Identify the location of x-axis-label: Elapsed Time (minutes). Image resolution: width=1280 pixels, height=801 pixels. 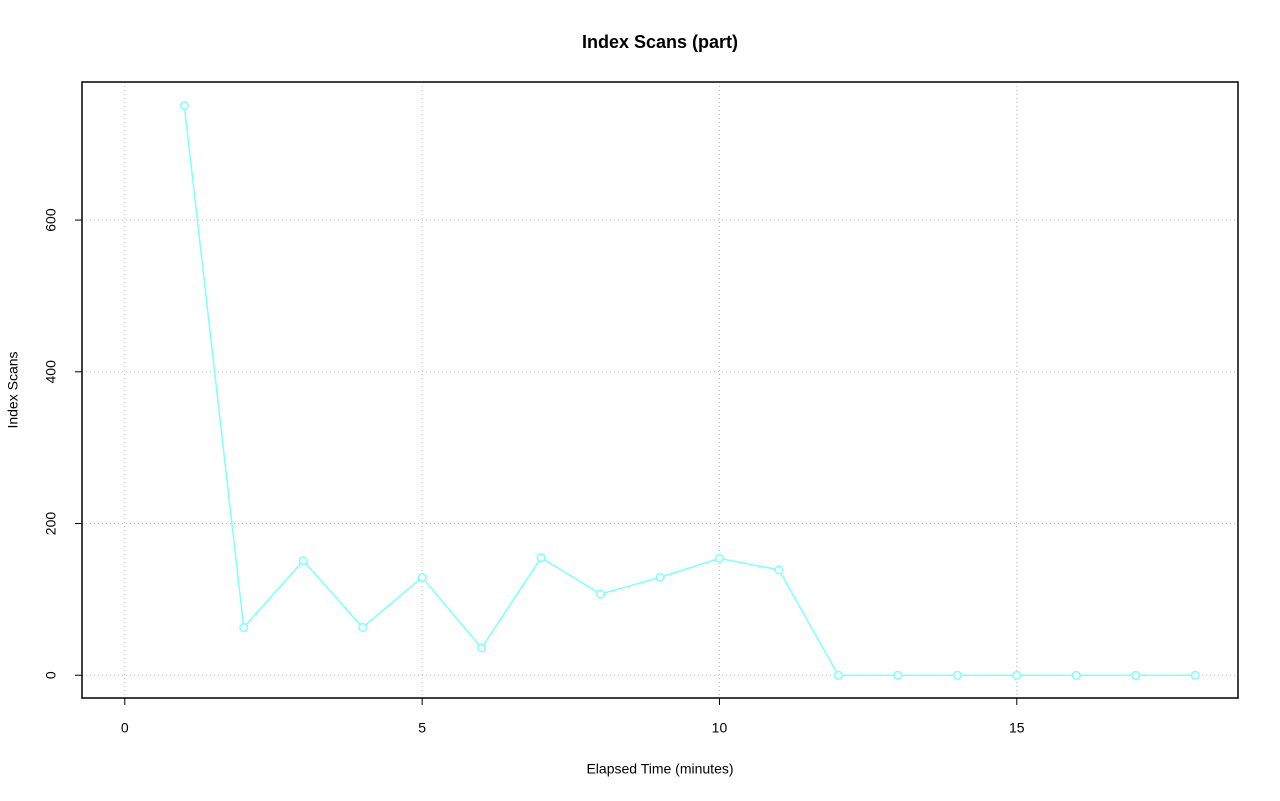
(659, 769).